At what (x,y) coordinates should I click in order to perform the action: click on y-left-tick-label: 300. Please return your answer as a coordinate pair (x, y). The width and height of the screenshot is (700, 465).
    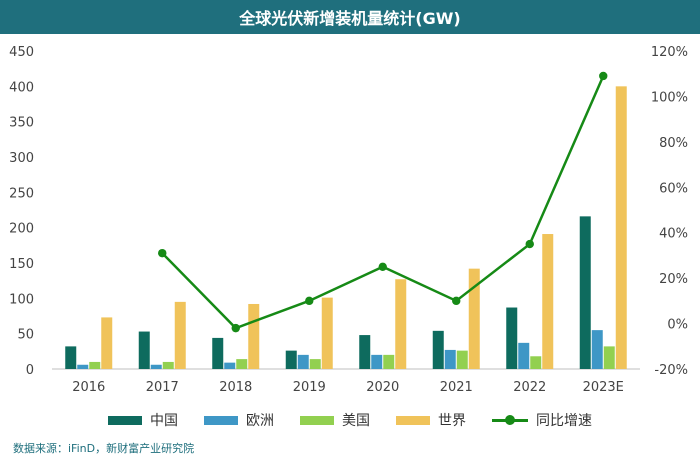
    Looking at the image, I should click on (21, 158).